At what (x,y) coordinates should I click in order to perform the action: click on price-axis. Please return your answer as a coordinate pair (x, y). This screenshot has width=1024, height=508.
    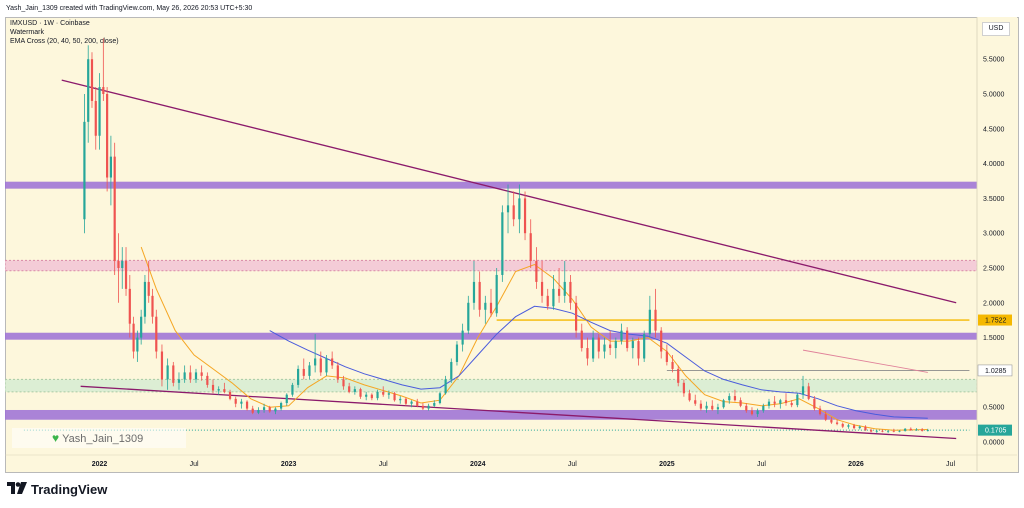
    Looking at the image, I should click on (997, 244).